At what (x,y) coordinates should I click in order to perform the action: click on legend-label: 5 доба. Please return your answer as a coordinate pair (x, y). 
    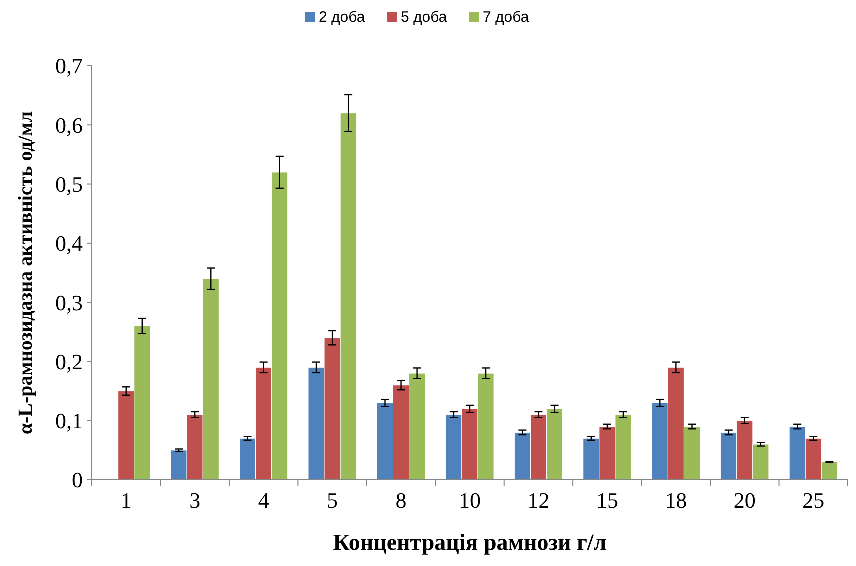
    Looking at the image, I should click on (424, 17).